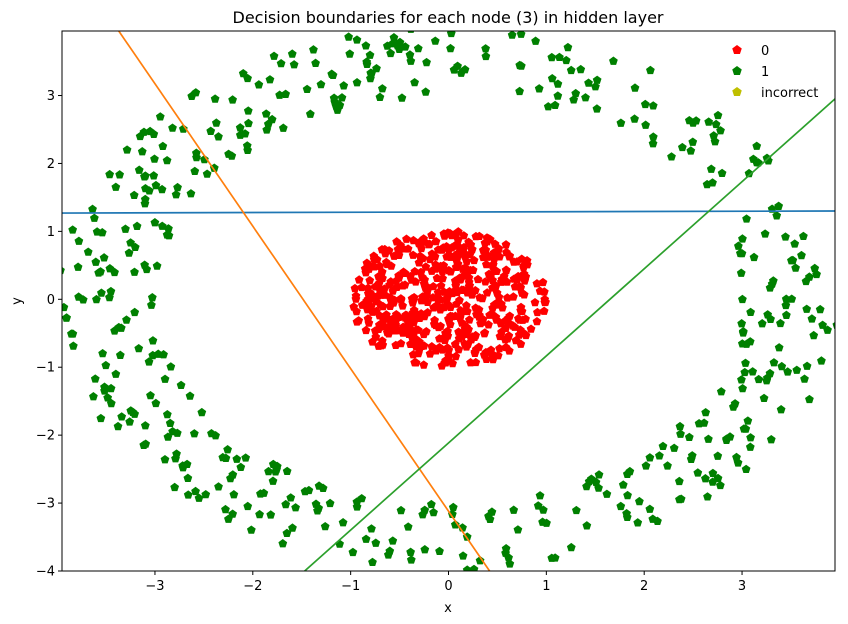 The width and height of the screenshot is (848, 624). I want to click on legend-marker-incorrect, so click(737, 92).